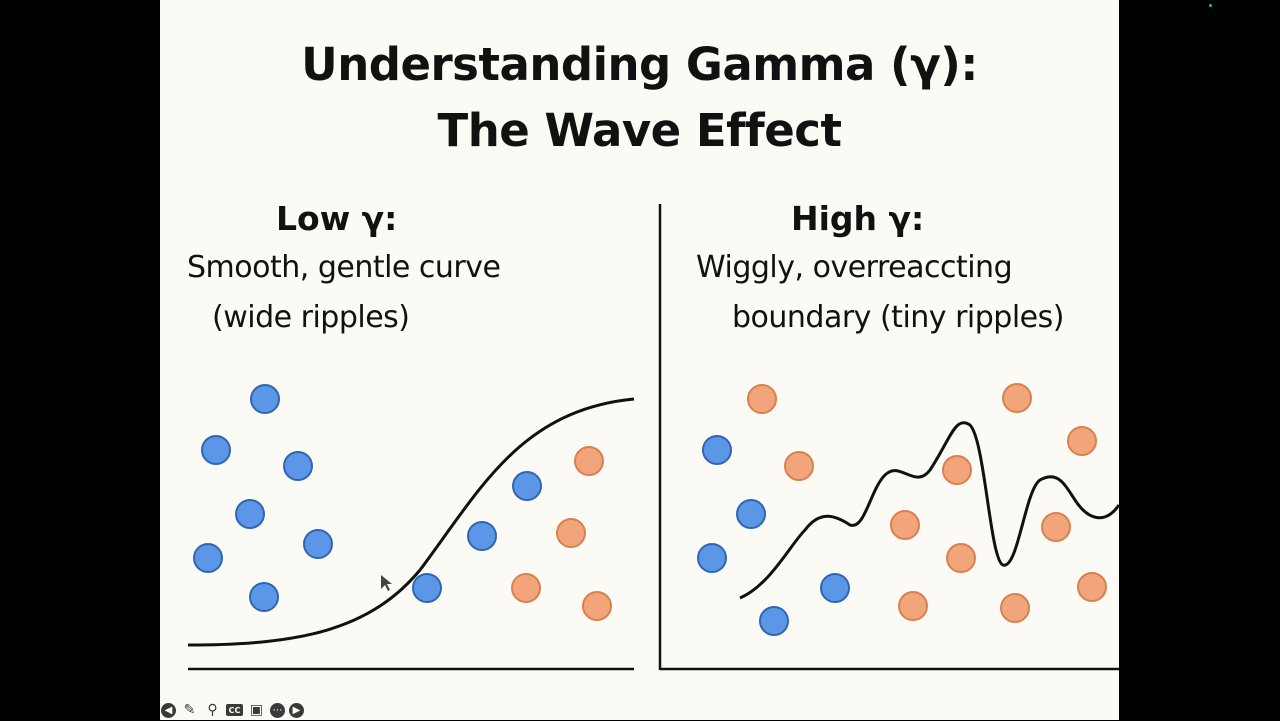  Describe the element at coordinates (189, 710) in the screenshot. I see `pen-icon: ✎` at that location.